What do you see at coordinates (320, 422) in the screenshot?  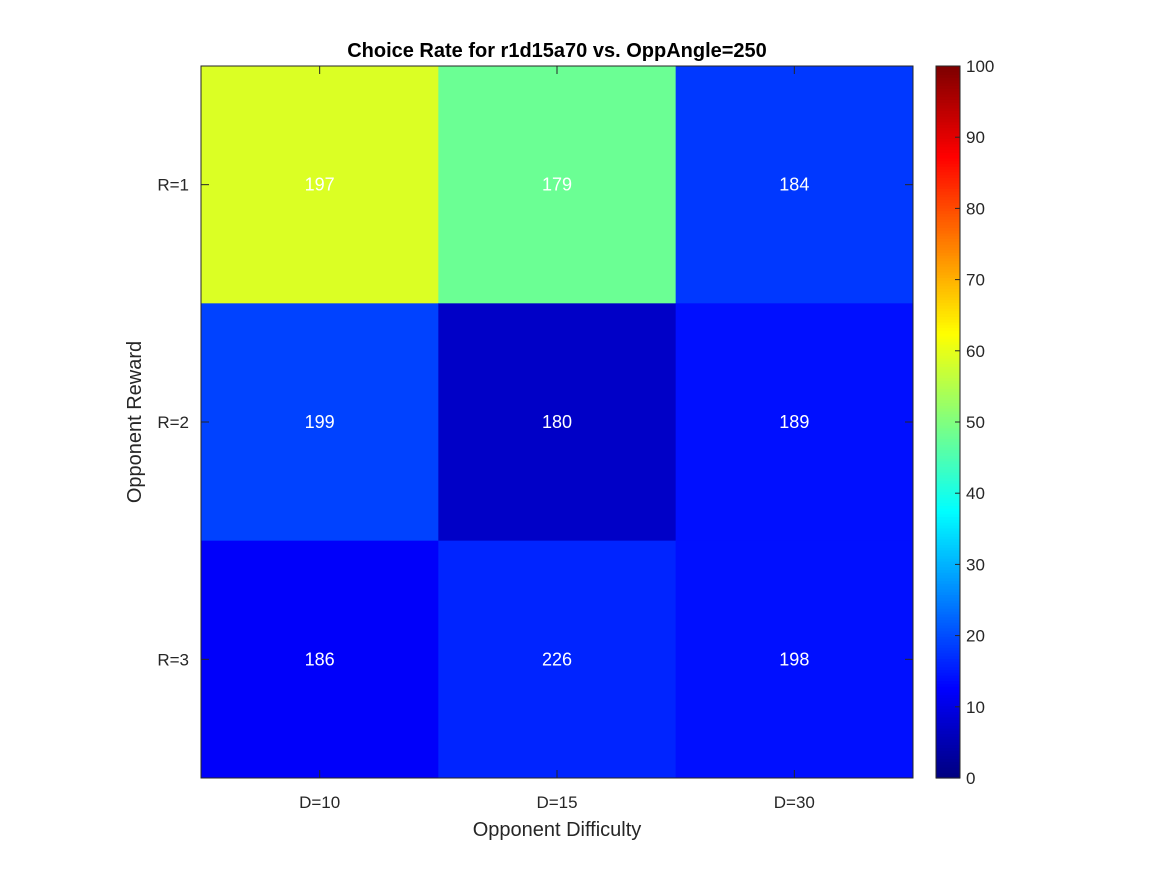 I see `cell-label-r2-c1: 199` at bounding box center [320, 422].